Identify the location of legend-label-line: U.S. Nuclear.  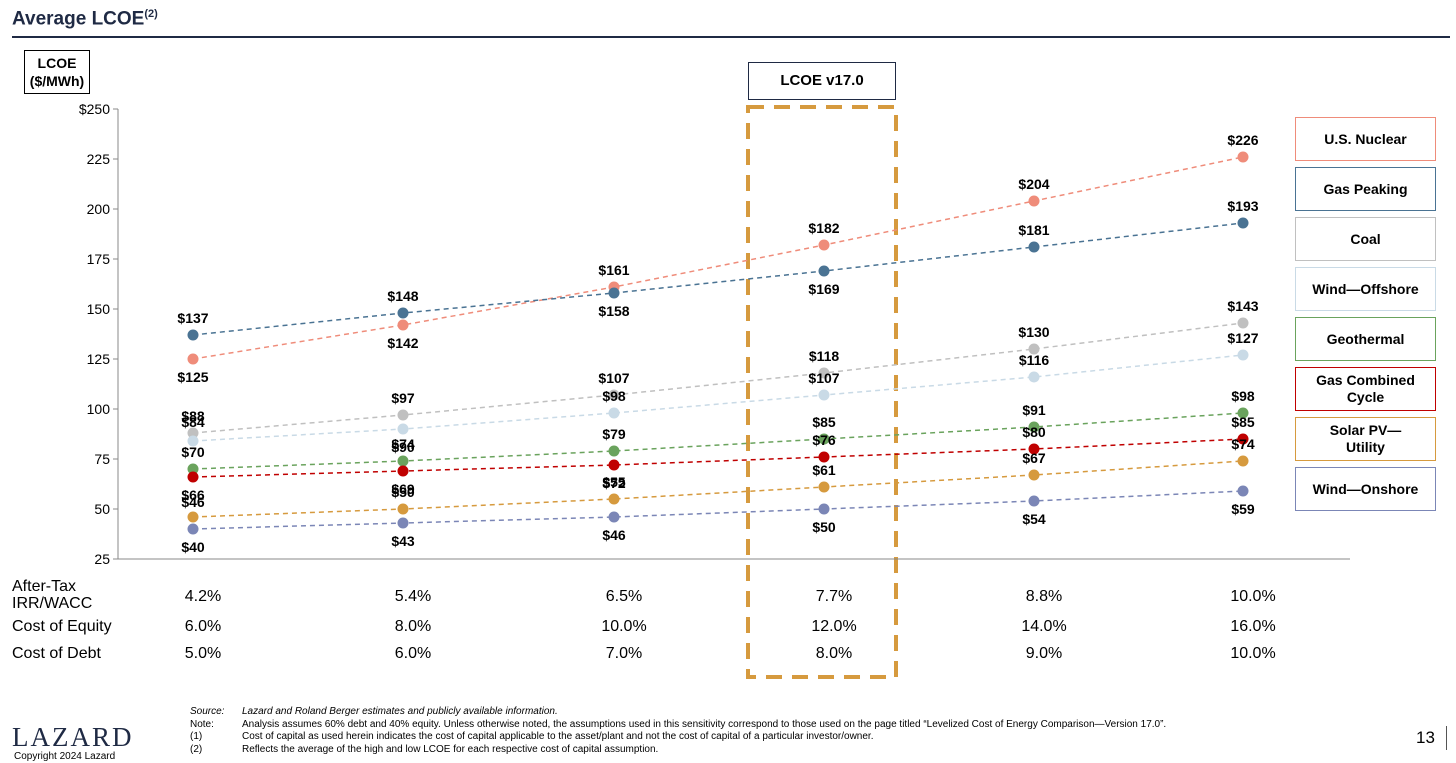
(1365, 138).